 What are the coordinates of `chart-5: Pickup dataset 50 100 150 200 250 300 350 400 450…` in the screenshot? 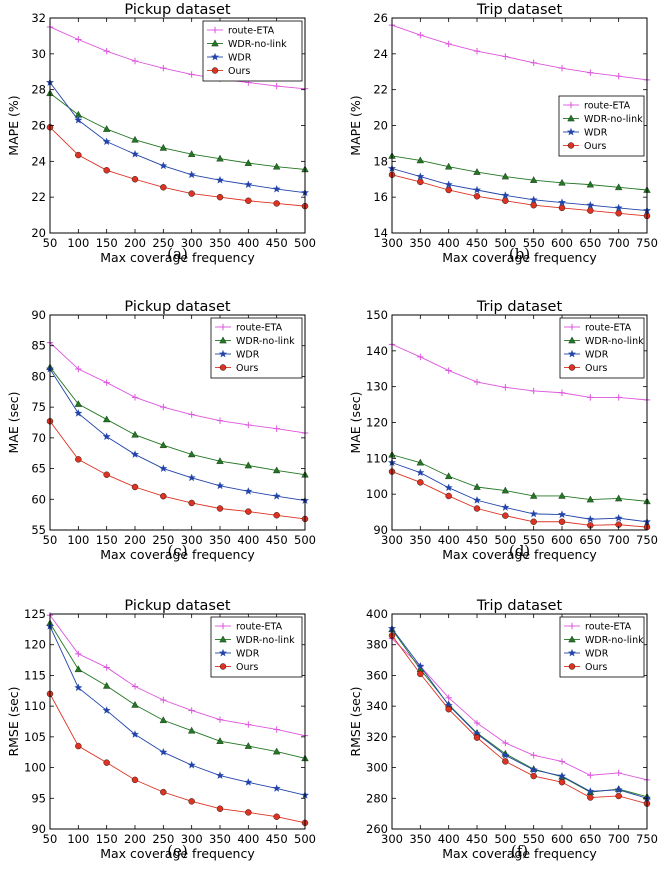 It's located at (161, 729).